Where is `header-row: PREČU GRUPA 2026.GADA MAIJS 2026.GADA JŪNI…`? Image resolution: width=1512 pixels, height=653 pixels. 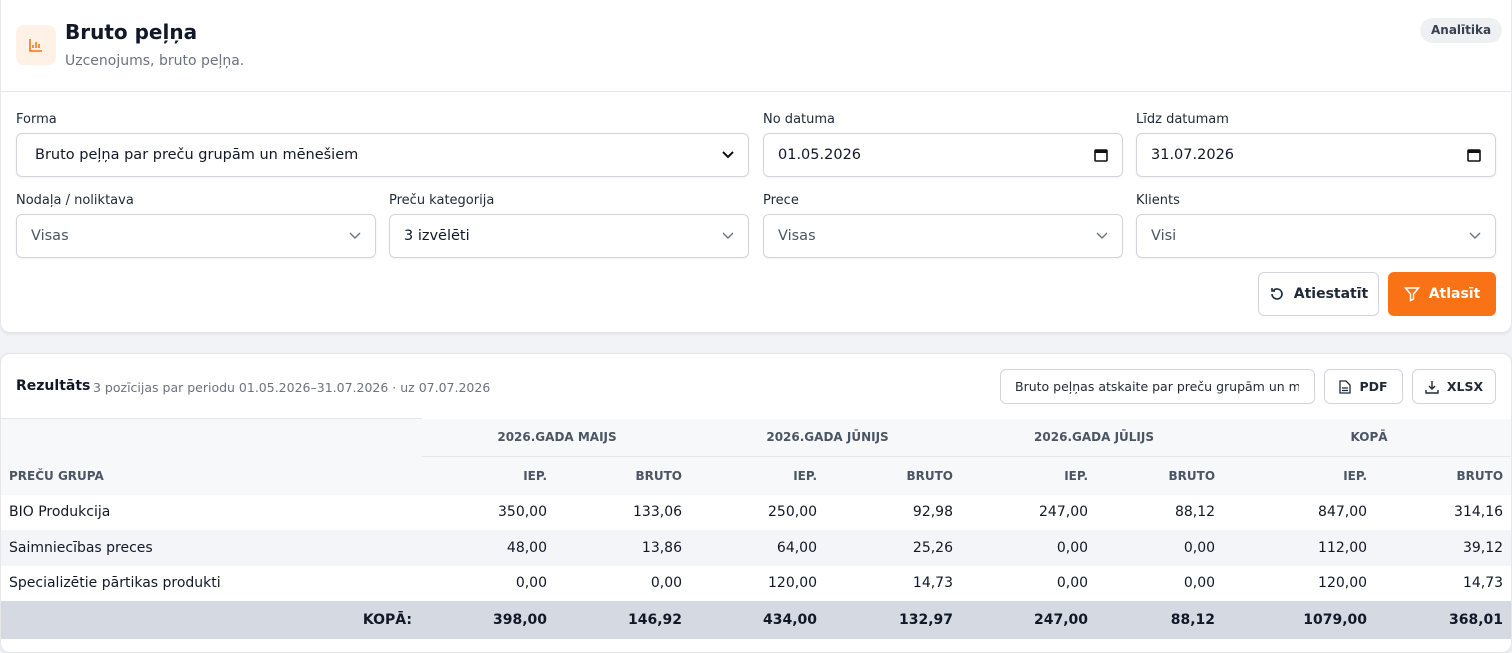 header-row: PREČU GRUPA 2026.GADA MAIJS 2026.GADA JŪNI… is located at coordinates (756, 456).